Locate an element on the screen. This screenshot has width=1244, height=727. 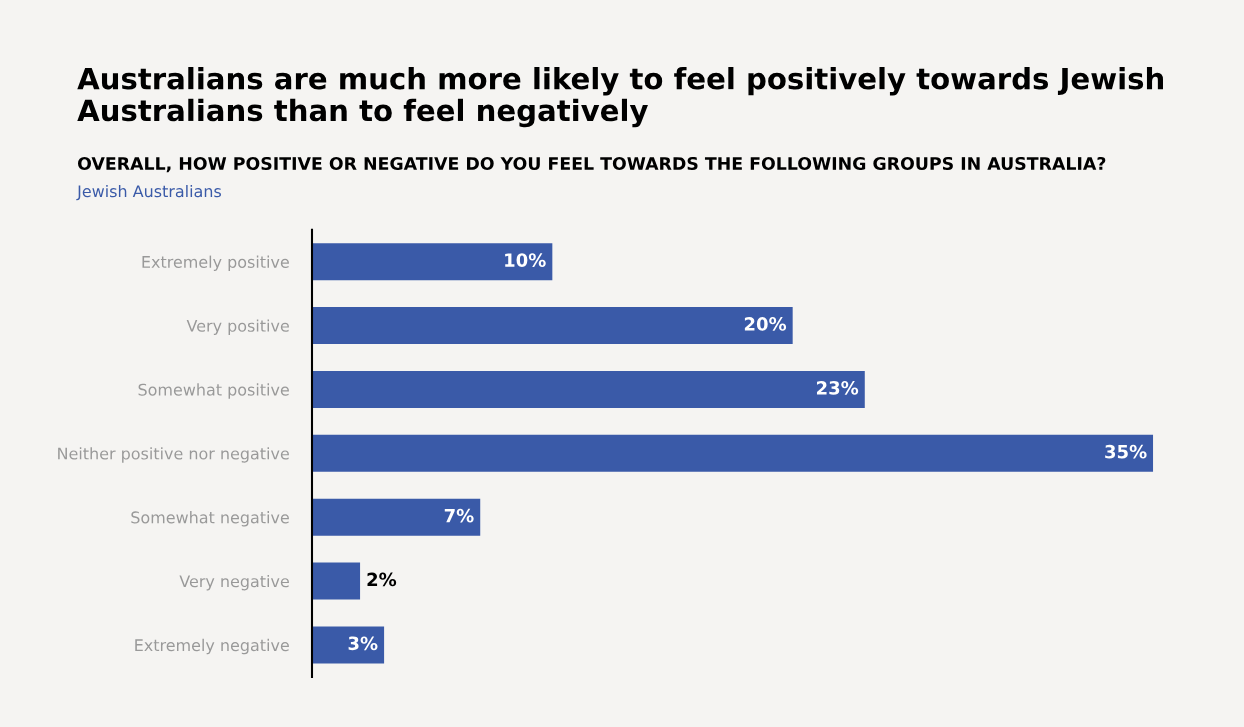
chart-title: Australians are much more likely to feel positively towards Jewish Australians than to feel negatively is located at coordinates (620, 97).